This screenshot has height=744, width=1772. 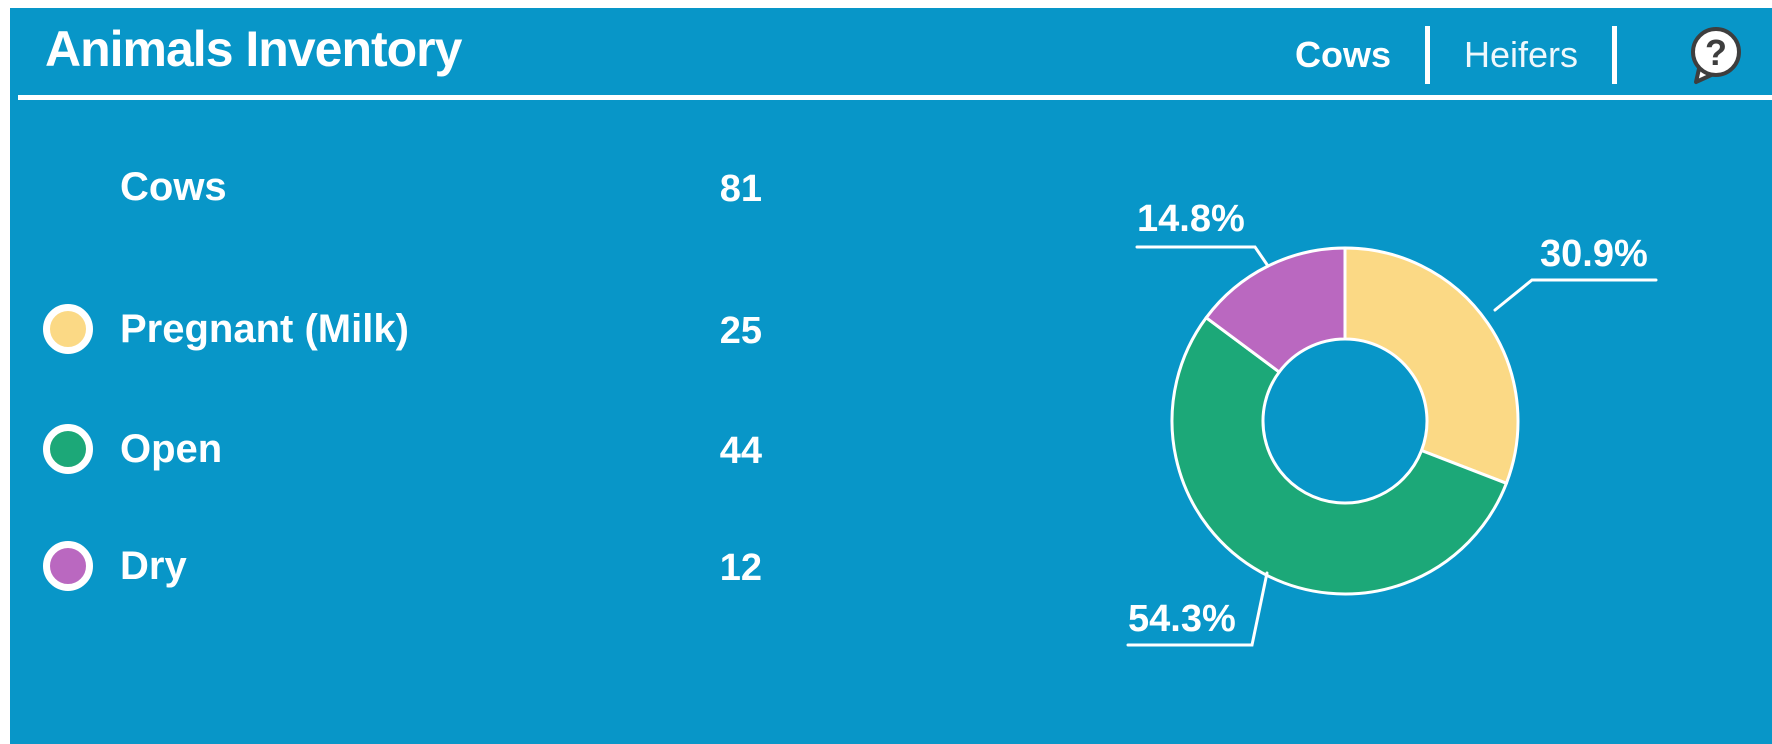 What do you see at coordinates (253, 49) in the screenshot?
I see `page-title: Animals Inventory` at bounding box center [253, 49].